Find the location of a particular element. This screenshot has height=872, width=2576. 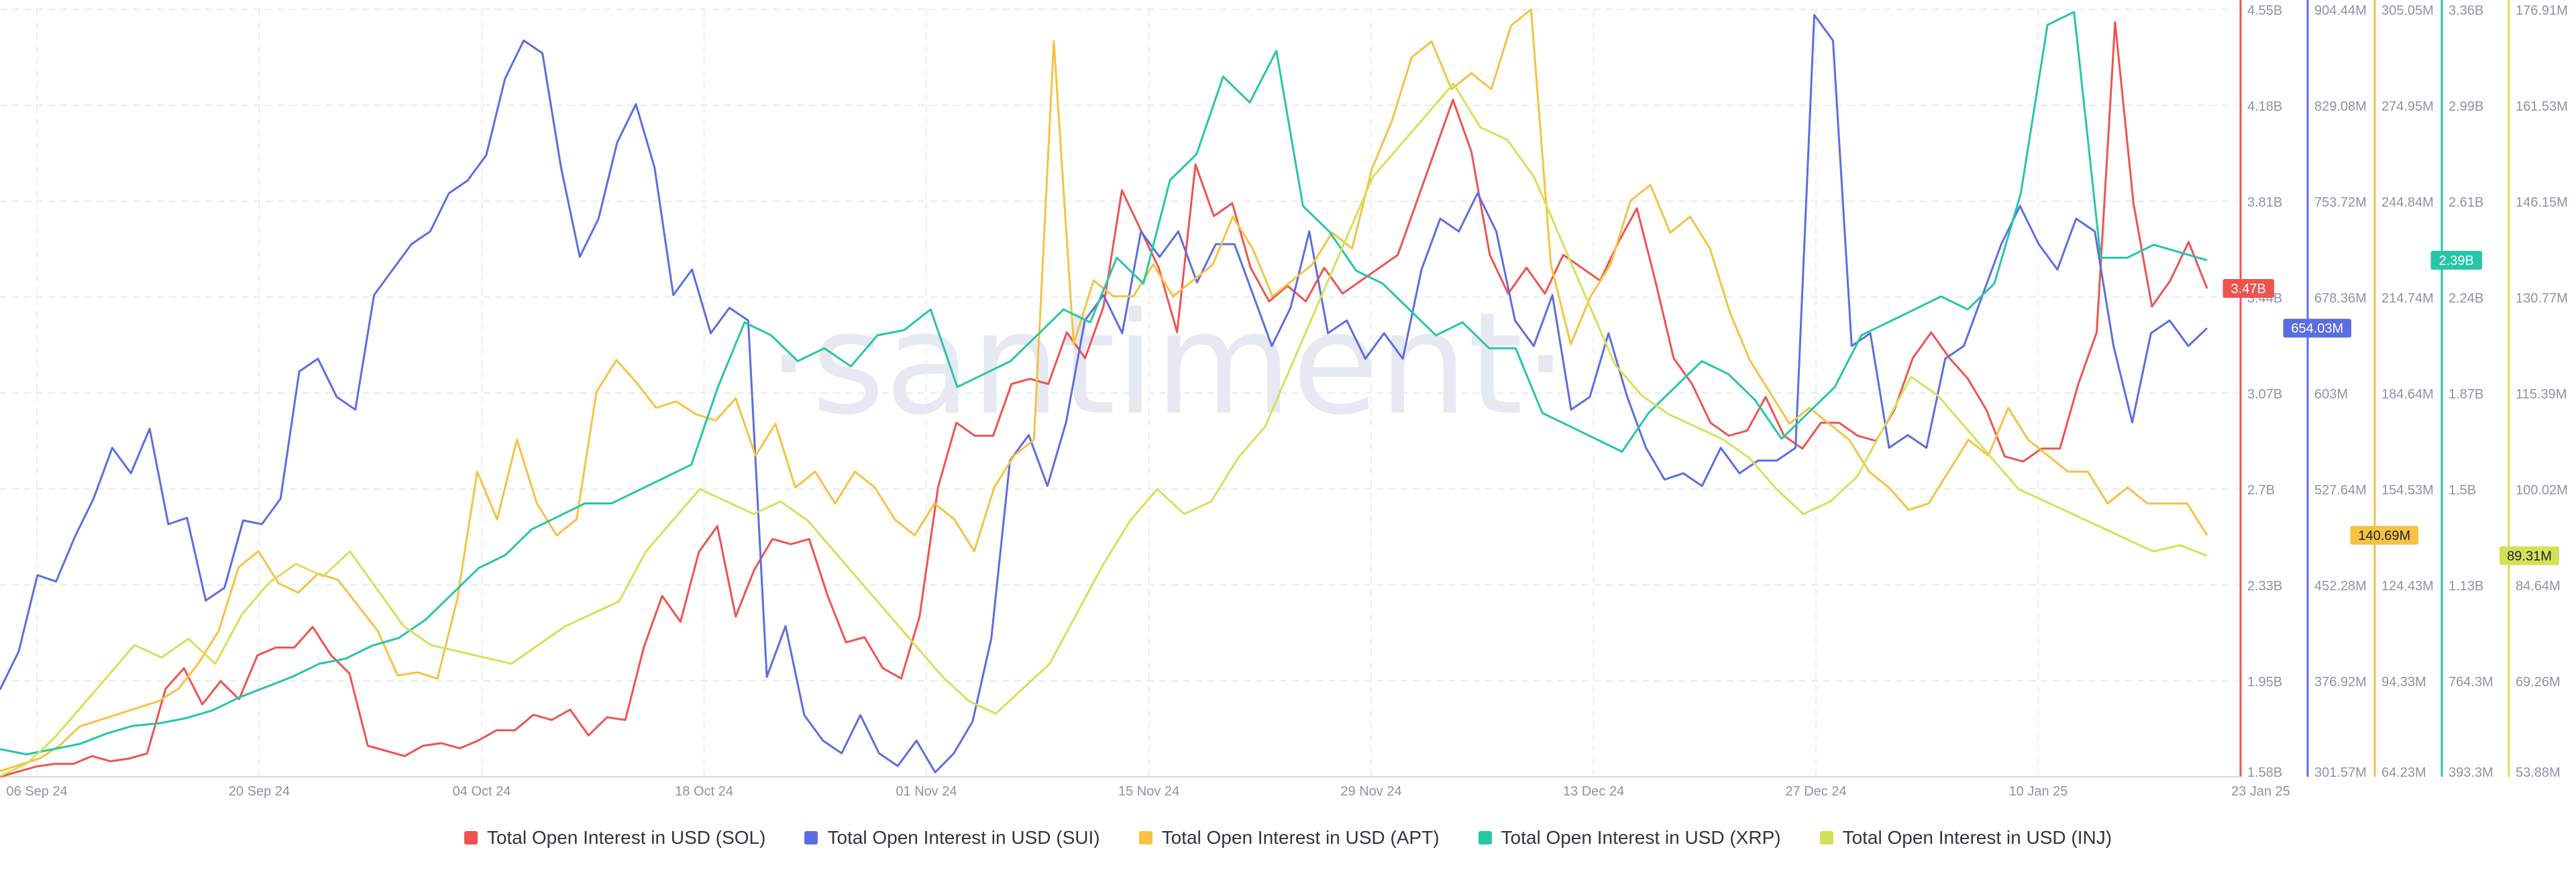

y-tick-label: 305.05M is located at coordinates (2407, 10).